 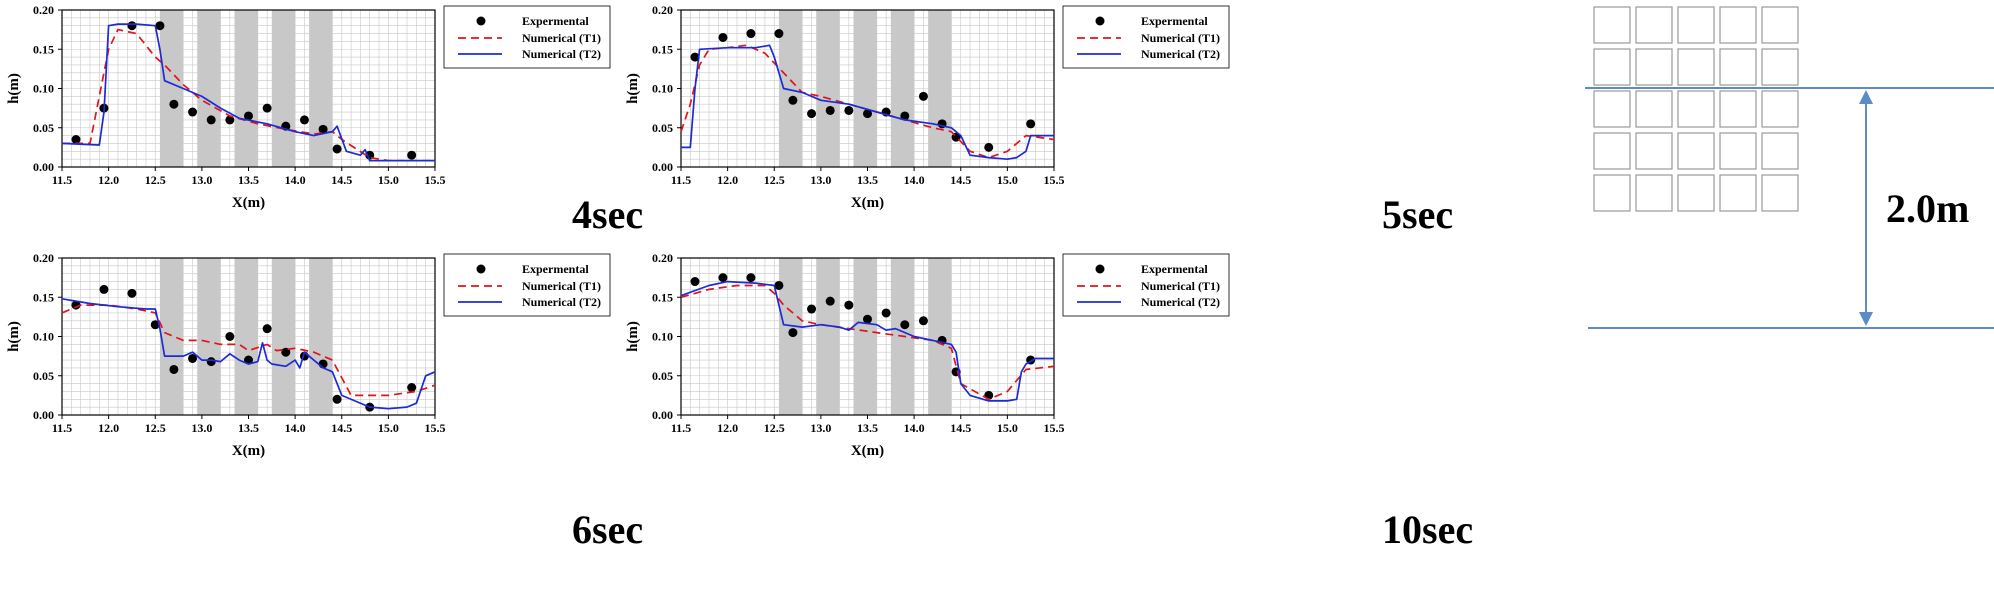 I want to click on legend-box, so click(x=1146, y=37).